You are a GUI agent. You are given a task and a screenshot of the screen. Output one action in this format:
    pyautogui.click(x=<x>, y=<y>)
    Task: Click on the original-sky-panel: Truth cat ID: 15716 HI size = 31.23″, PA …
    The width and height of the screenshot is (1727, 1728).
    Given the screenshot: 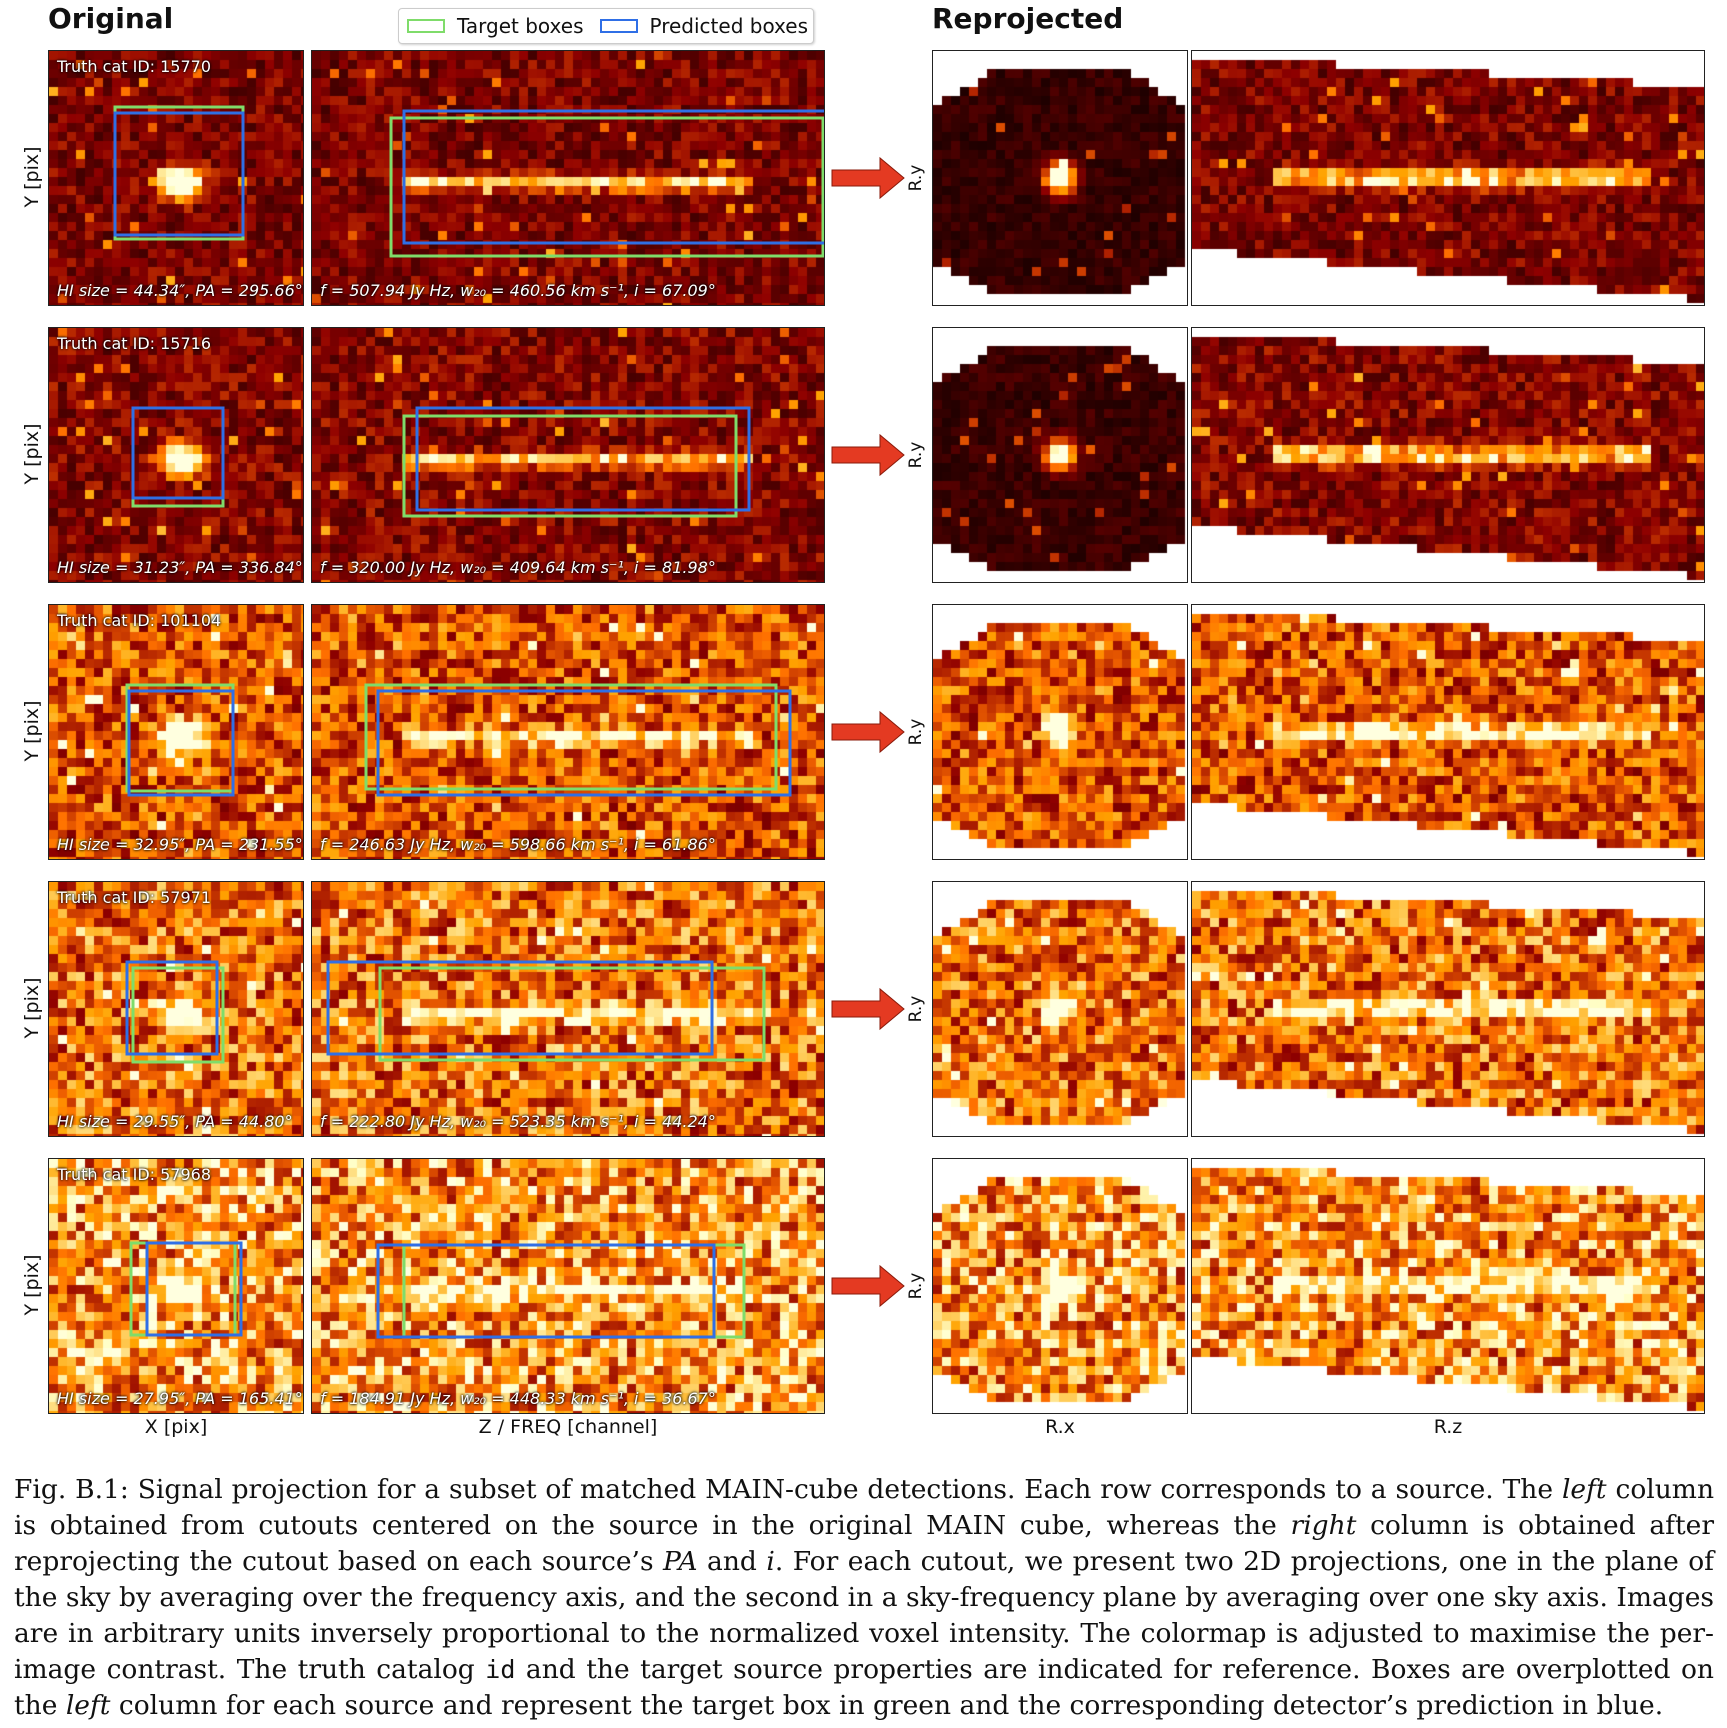 What is the action you would take?
    pyautogui.click(x=176, y=455)
    